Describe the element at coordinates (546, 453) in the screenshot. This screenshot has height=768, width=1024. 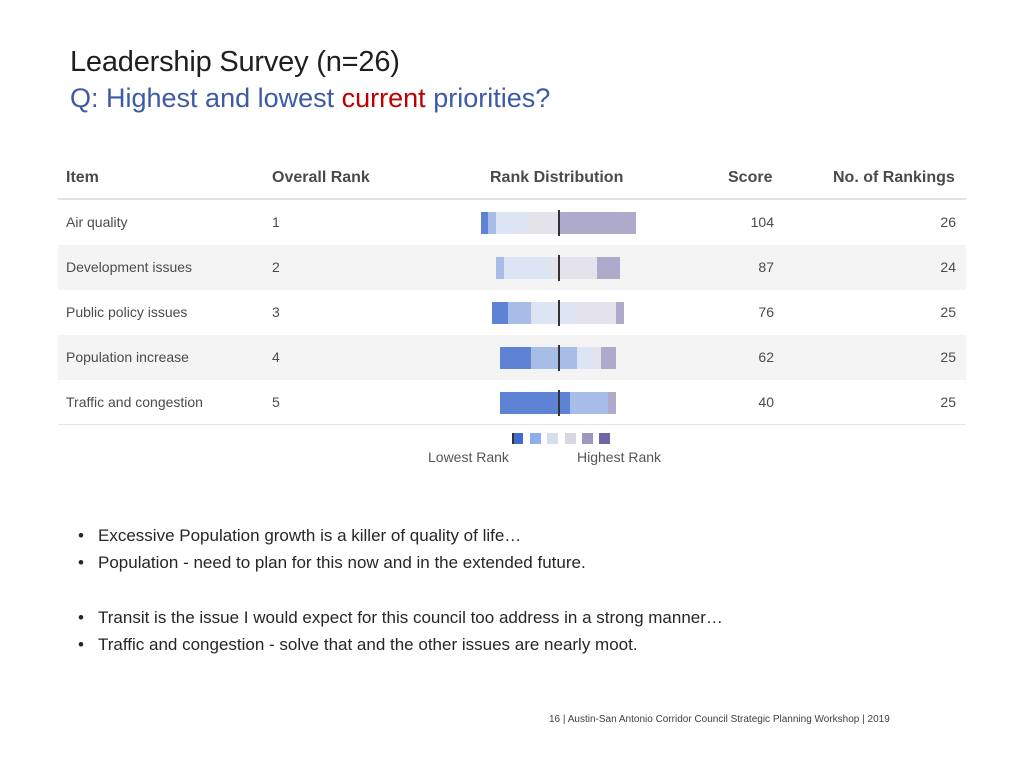
I see `rank-legend: Lowest Rank Highest Rank` at that location.